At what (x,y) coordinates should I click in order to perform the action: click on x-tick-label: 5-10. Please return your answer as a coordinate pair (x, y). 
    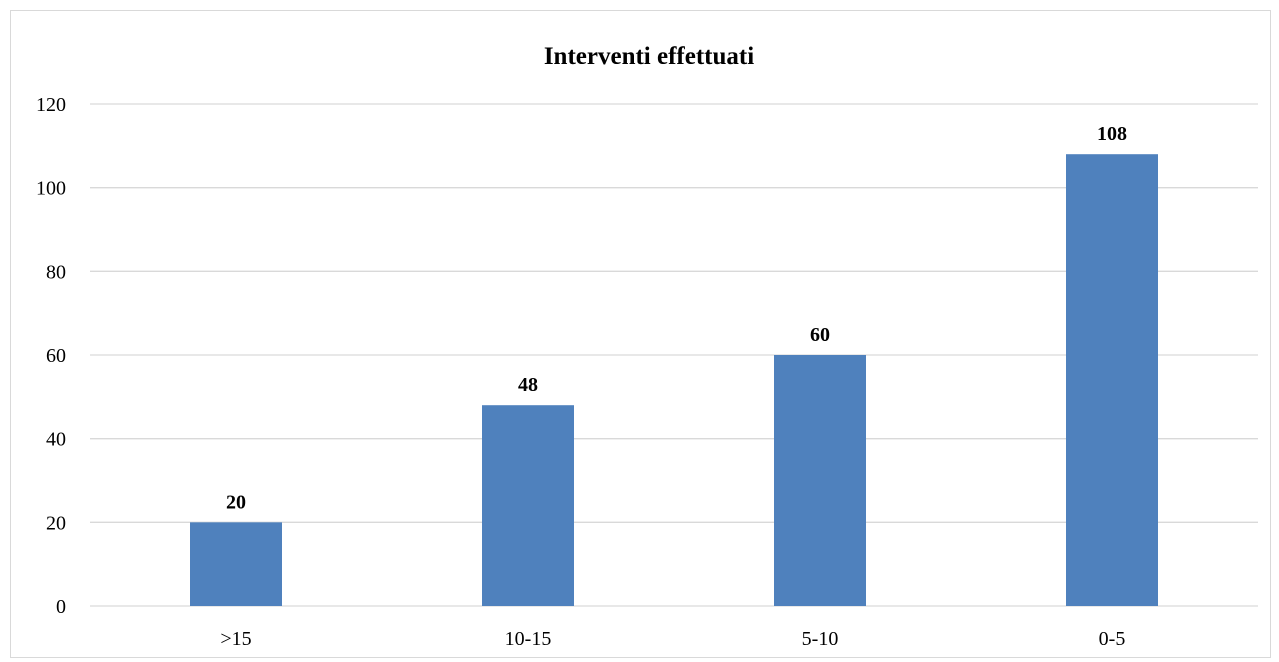
    Looking at the image, I should click on (820, 639).